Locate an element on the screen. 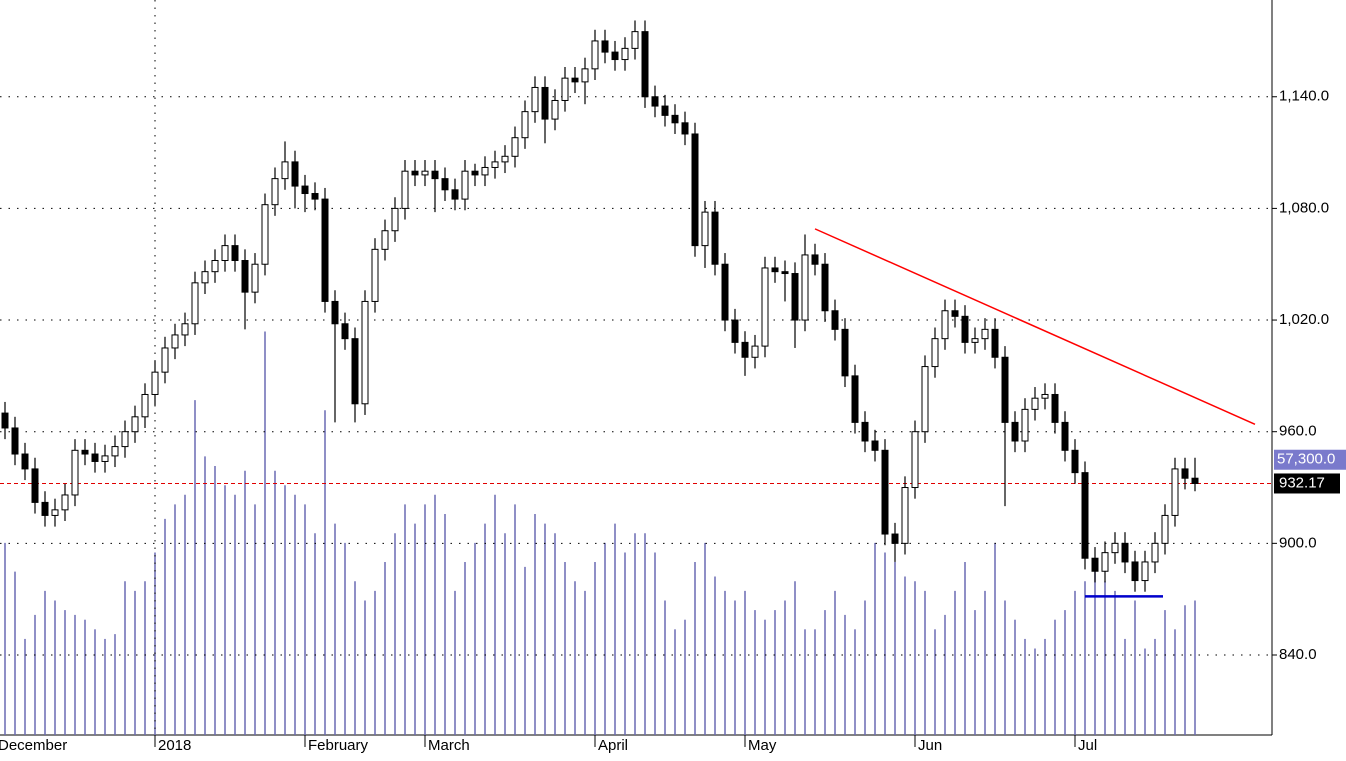 The image size is (1346, 761). x-tick-label: May is located at coordinates (762, 745).